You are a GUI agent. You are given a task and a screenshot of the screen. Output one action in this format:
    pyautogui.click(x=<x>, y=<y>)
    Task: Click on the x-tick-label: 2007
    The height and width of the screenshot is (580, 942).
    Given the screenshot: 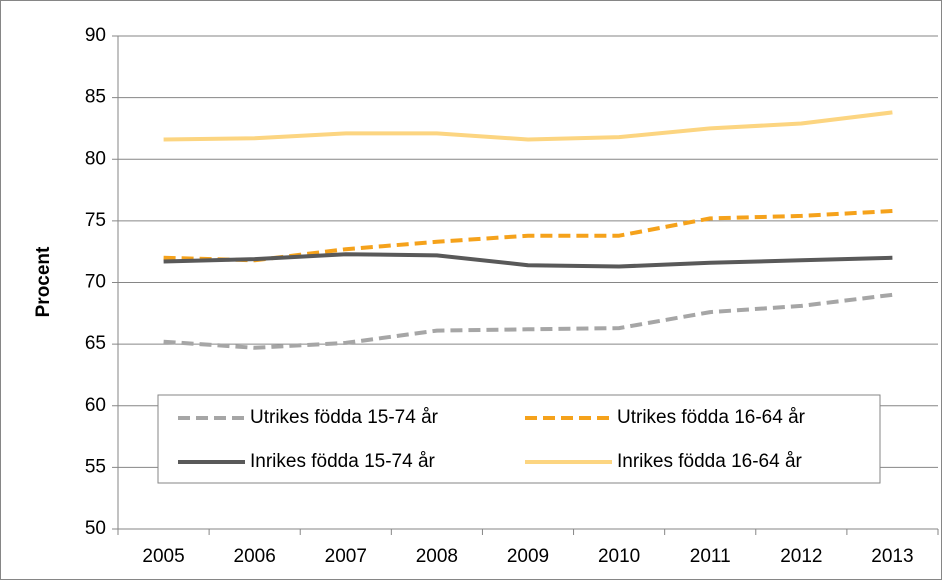 What is the action you would take?
    pyautogui.click(x=346, y=556)
    